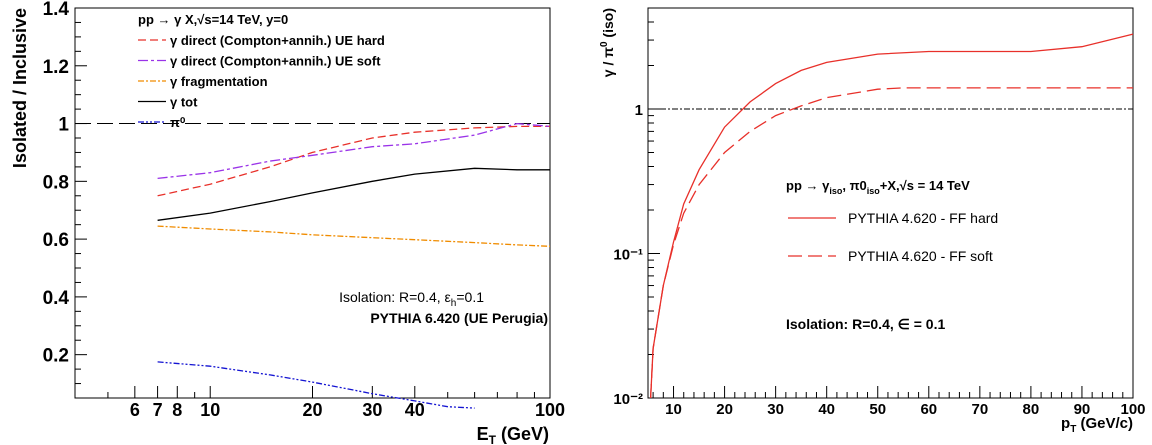 The width and height of the screenshot is (1152, 445). I want to click on left-legend-label-0: γ direct (Compton+annih.) UE hard, so click(277, 40).